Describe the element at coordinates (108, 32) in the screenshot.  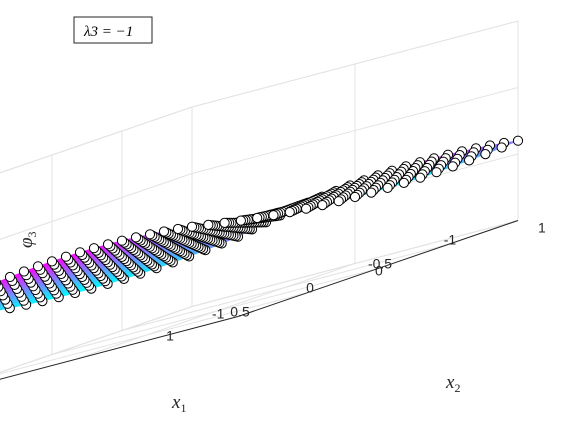
I see `annotation-text: λ3 = −1` at that location.